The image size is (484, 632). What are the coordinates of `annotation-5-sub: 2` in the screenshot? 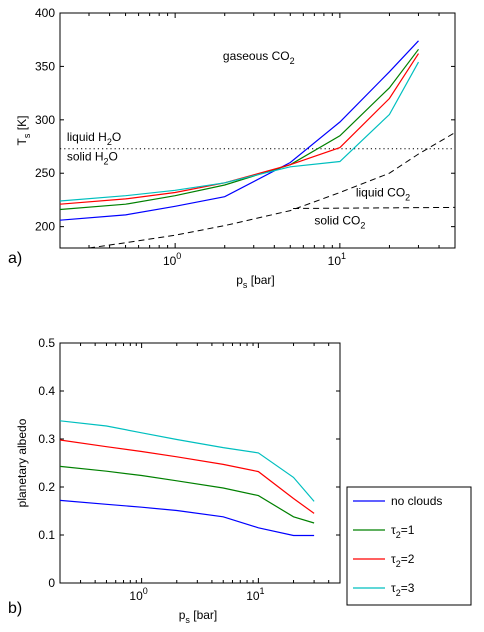 It's located at (362, 226).